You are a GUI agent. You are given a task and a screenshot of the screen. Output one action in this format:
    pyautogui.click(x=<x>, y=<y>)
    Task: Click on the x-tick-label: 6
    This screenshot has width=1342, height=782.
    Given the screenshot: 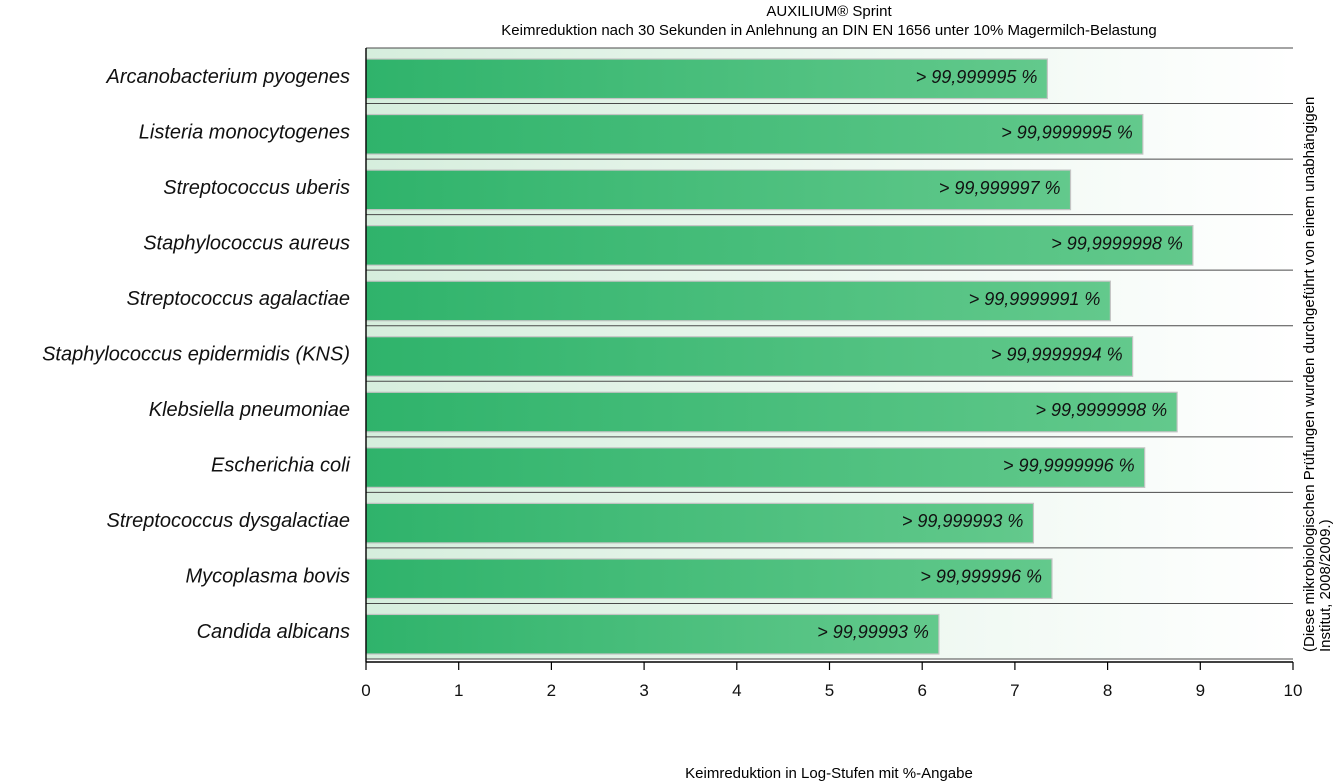 What is the action you would take?
    pyautogui.click(x=921, y=690)
    